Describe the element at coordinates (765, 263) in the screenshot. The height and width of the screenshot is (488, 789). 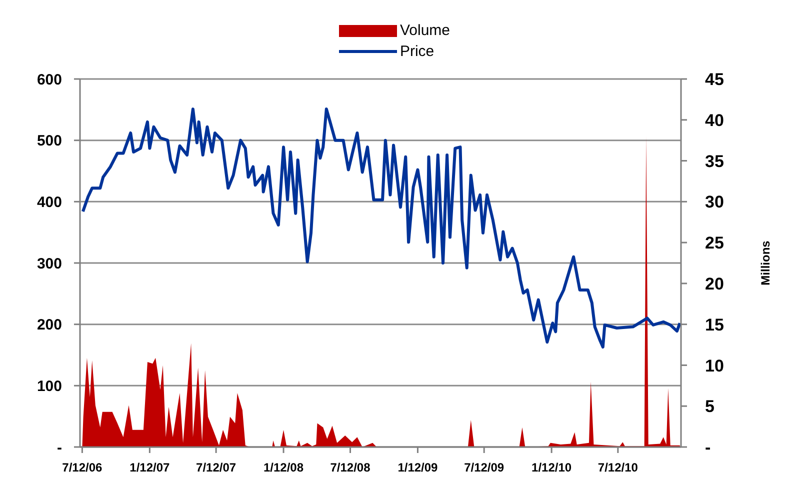
I see `y2-axis-title: Millions` at that location.